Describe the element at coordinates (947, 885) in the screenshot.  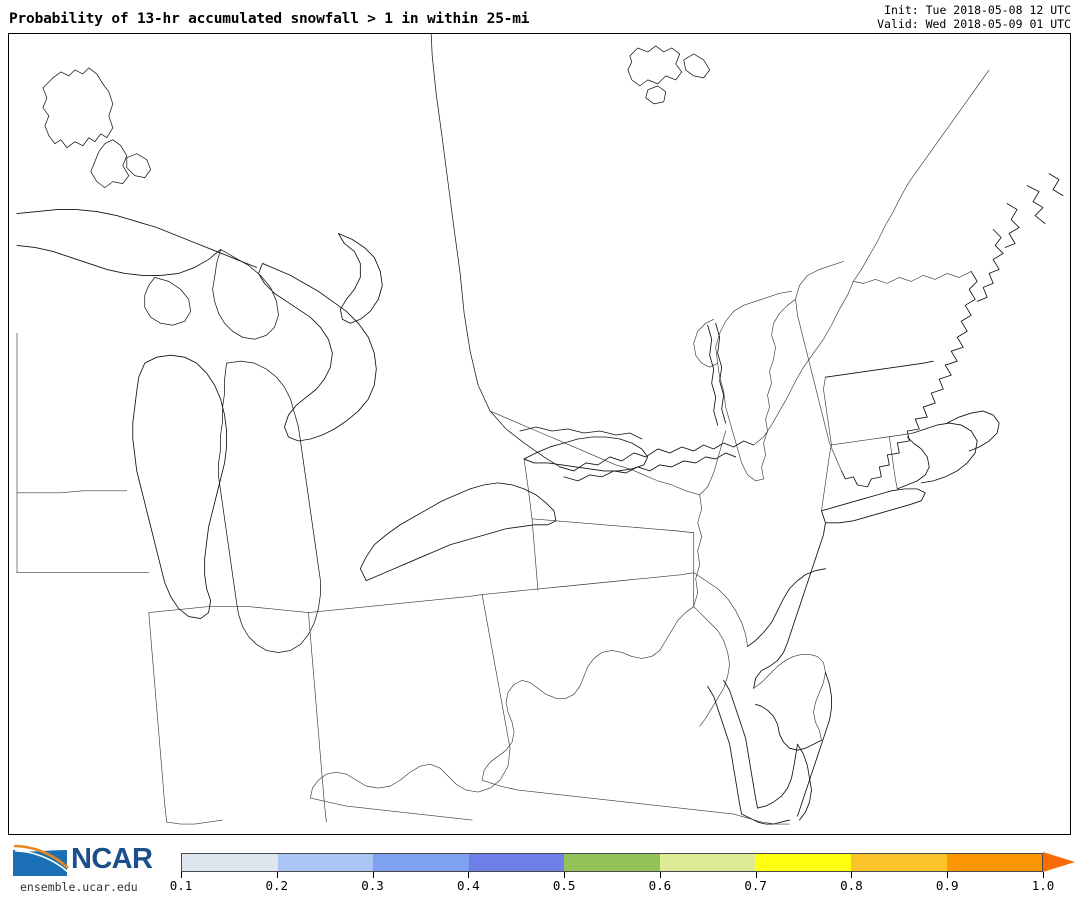
I see `colorbar-tick-label: 0.9` at that location.